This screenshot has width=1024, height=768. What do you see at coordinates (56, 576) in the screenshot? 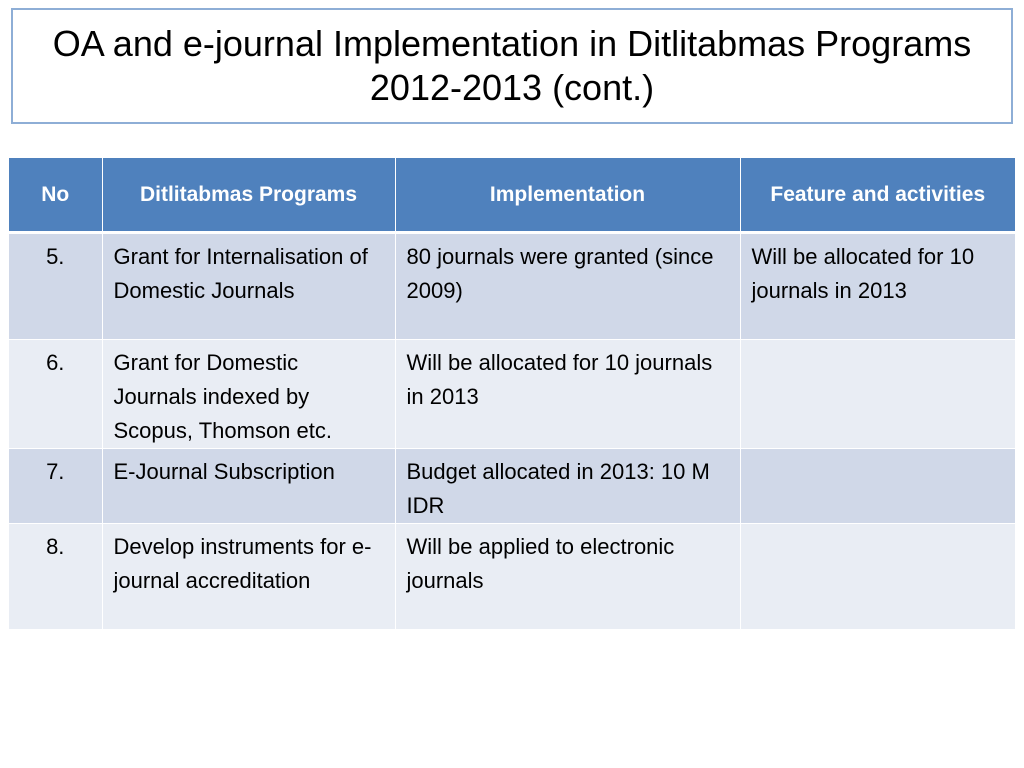
I see `cell-no: 8.` at bounding box center [56, 576].